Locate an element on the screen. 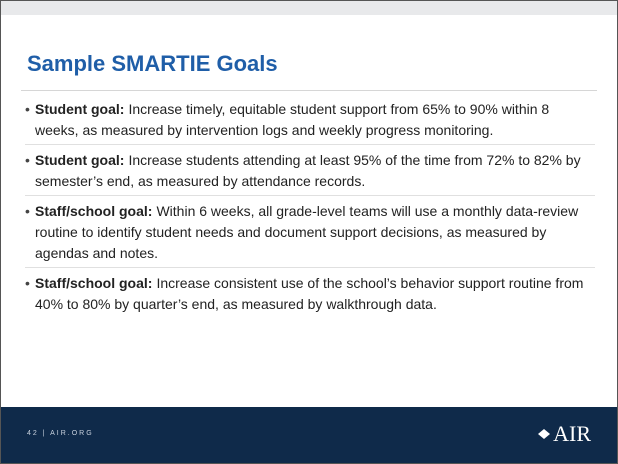  footer: 42 | AIR.ORG AIR is located at coordinates (309, 435).